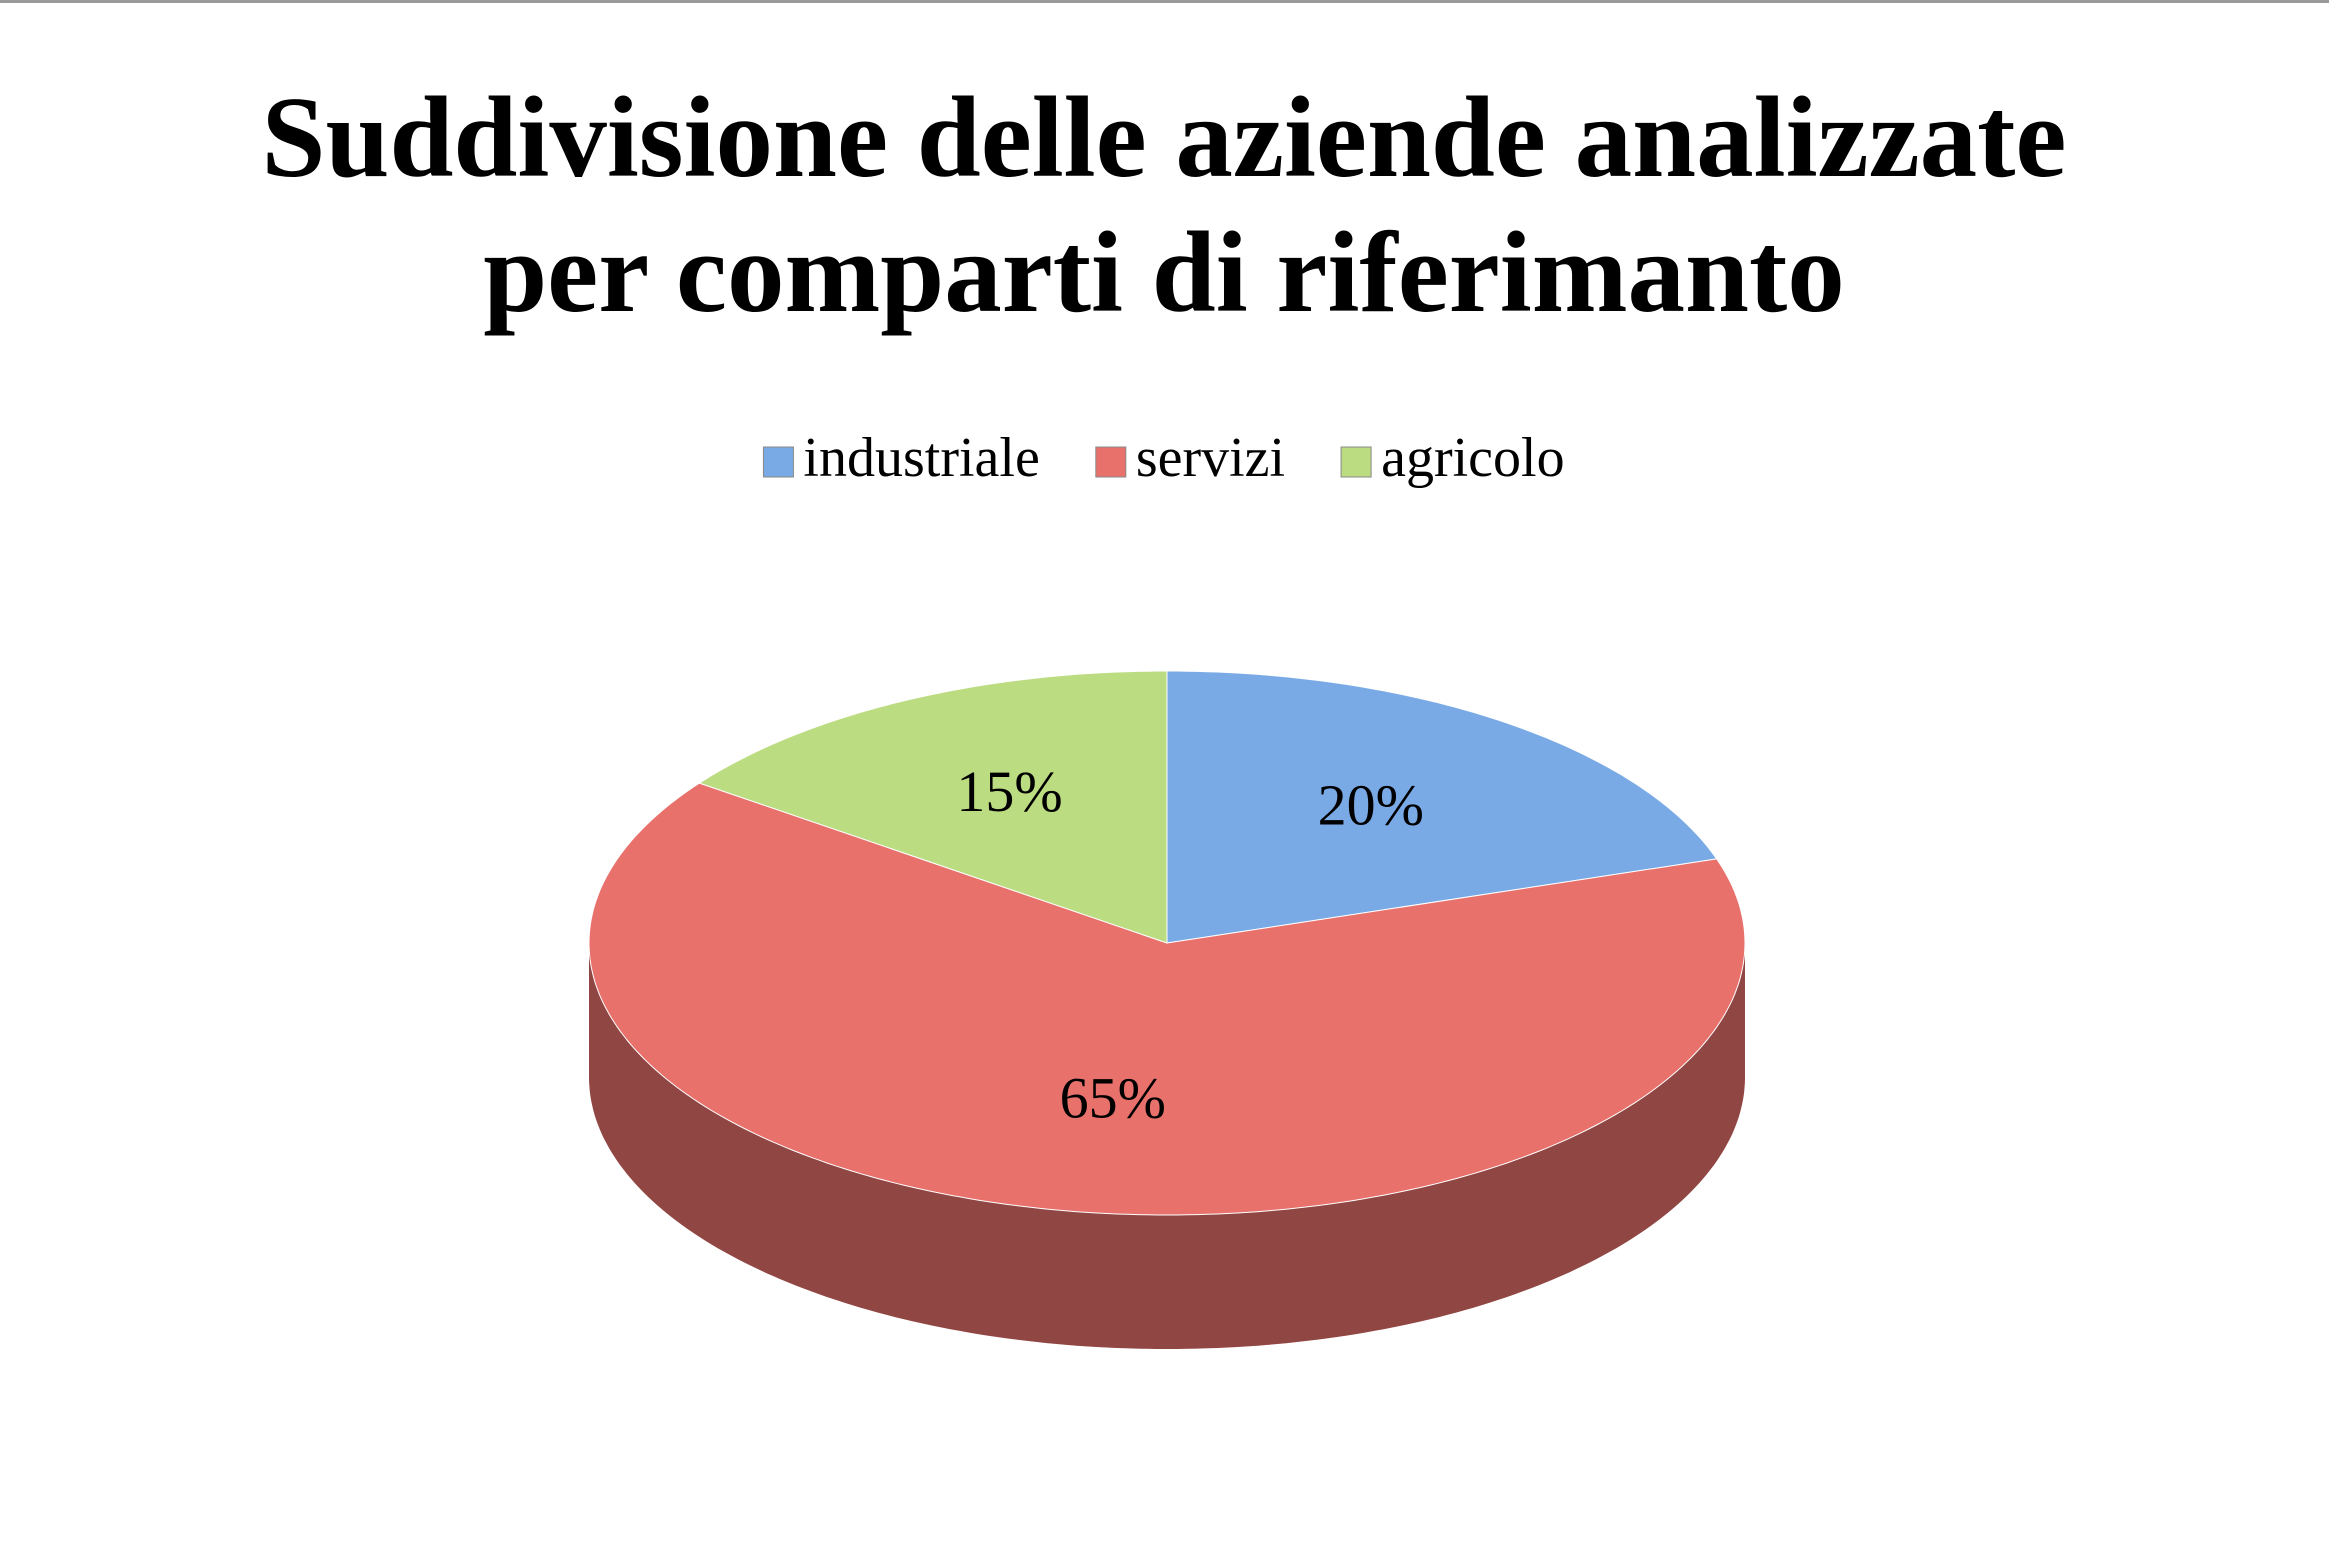  I want to click on data-label: 65%, so click(1113, 1098).